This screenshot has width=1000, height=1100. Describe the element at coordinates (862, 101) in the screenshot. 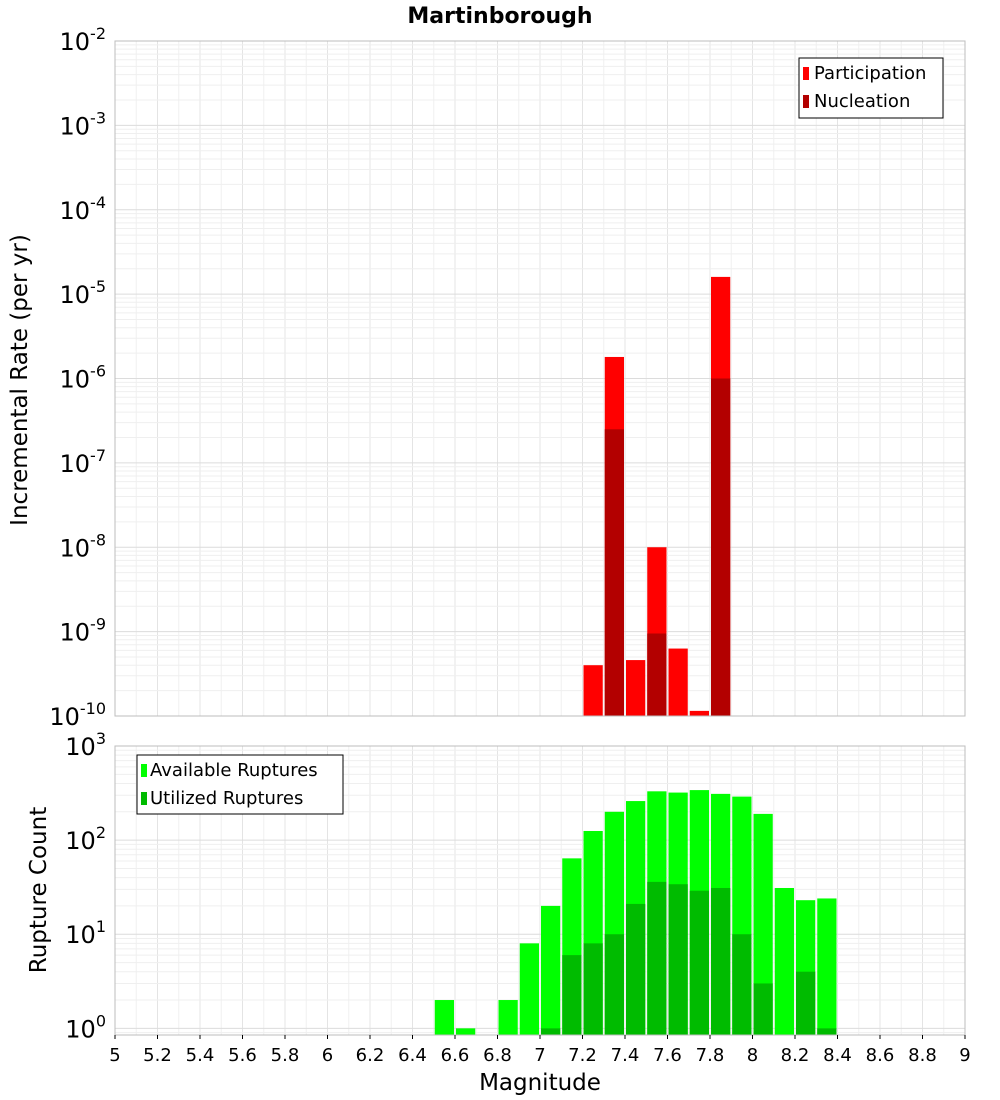

I see `legend-label-nucleation: Nucleation` at that location.